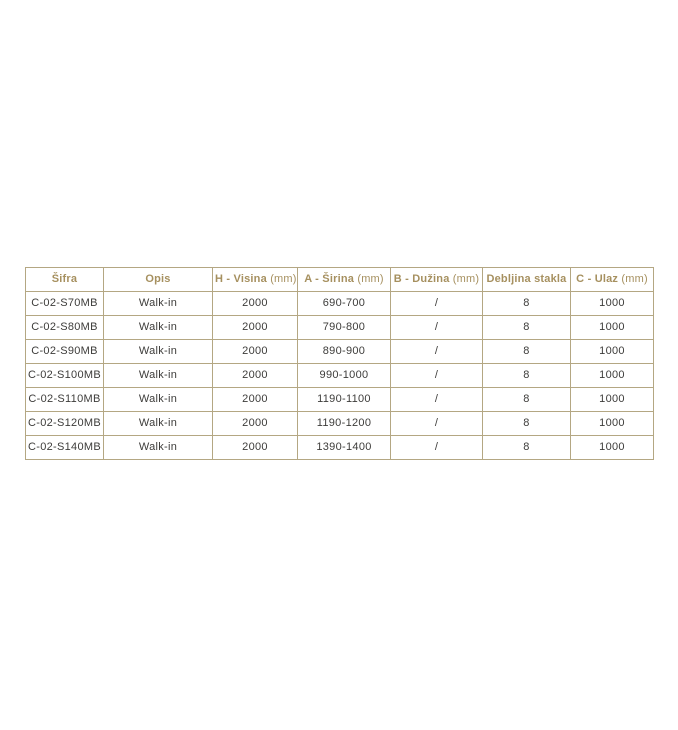 The image size is (678, 730). I want to click on column-header-label: H - Visina, so click(241, 279).